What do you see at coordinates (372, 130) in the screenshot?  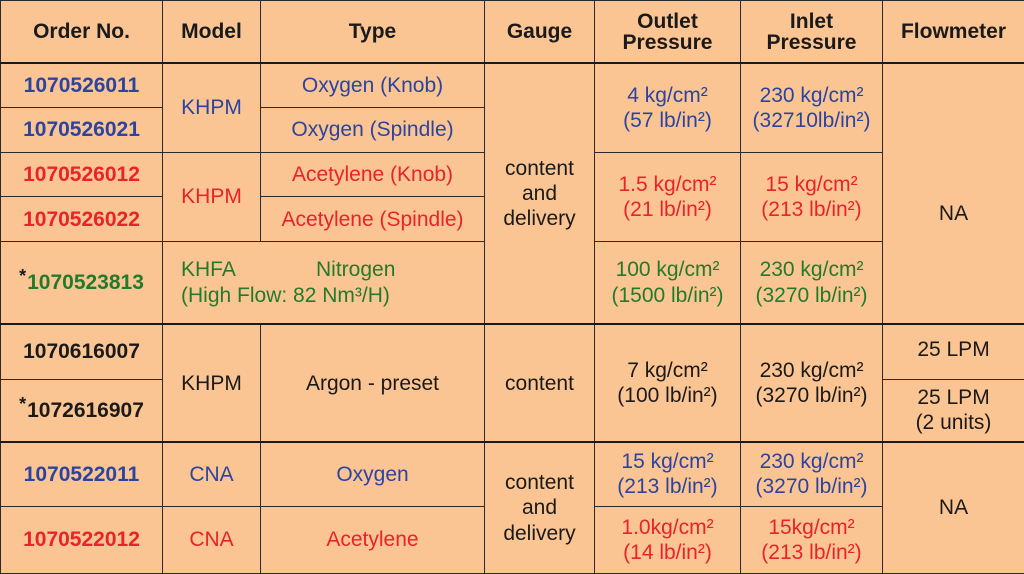 I see `type-cell: Oxygen (Spindle)` at bounding box center [372, 130].